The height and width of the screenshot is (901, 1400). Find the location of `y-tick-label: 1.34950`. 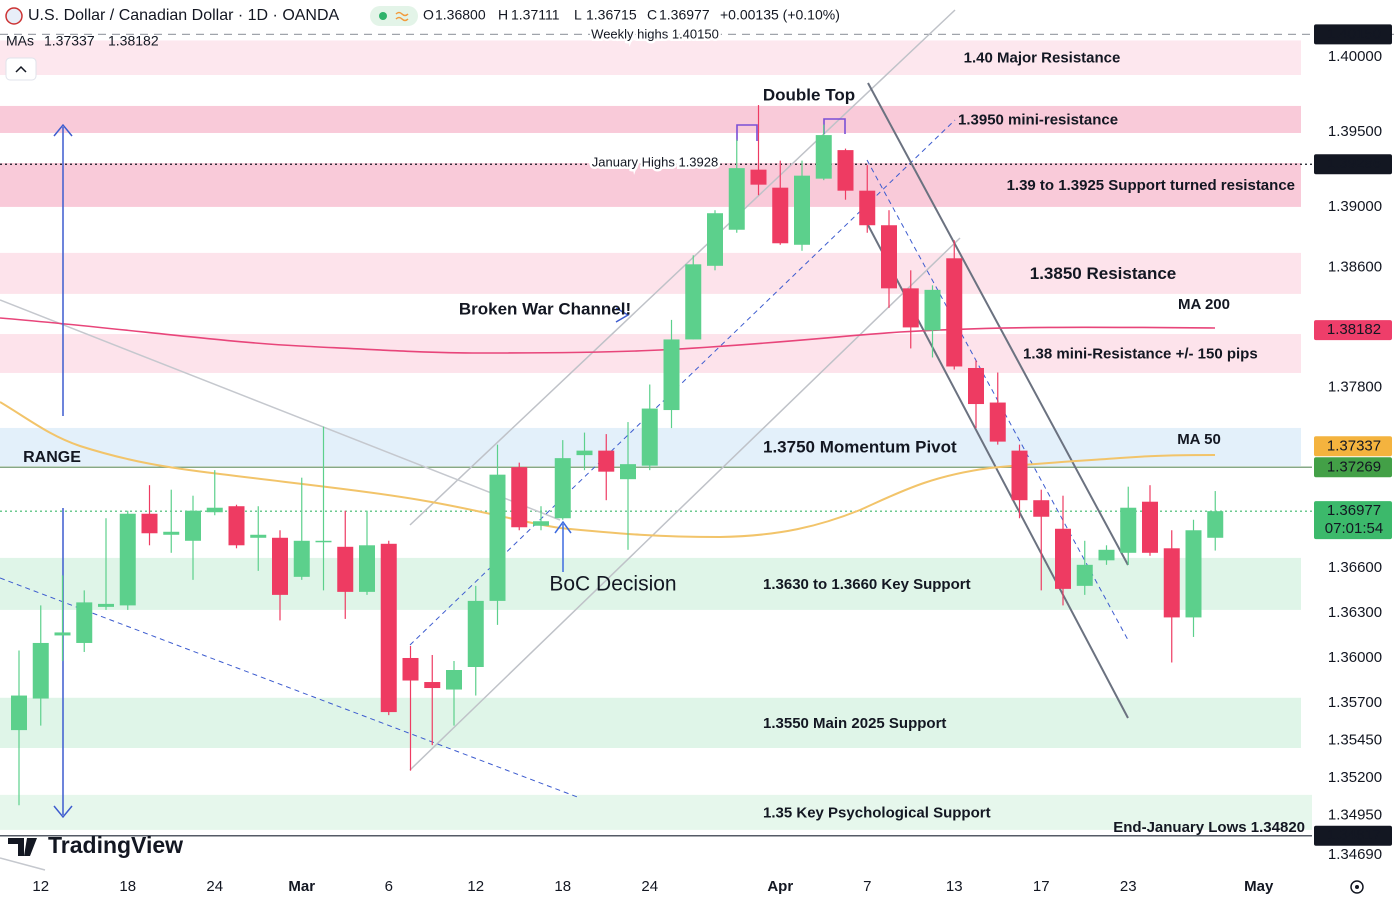

y-tick-label: 1.34950 is located at coordinates (1355, 815).